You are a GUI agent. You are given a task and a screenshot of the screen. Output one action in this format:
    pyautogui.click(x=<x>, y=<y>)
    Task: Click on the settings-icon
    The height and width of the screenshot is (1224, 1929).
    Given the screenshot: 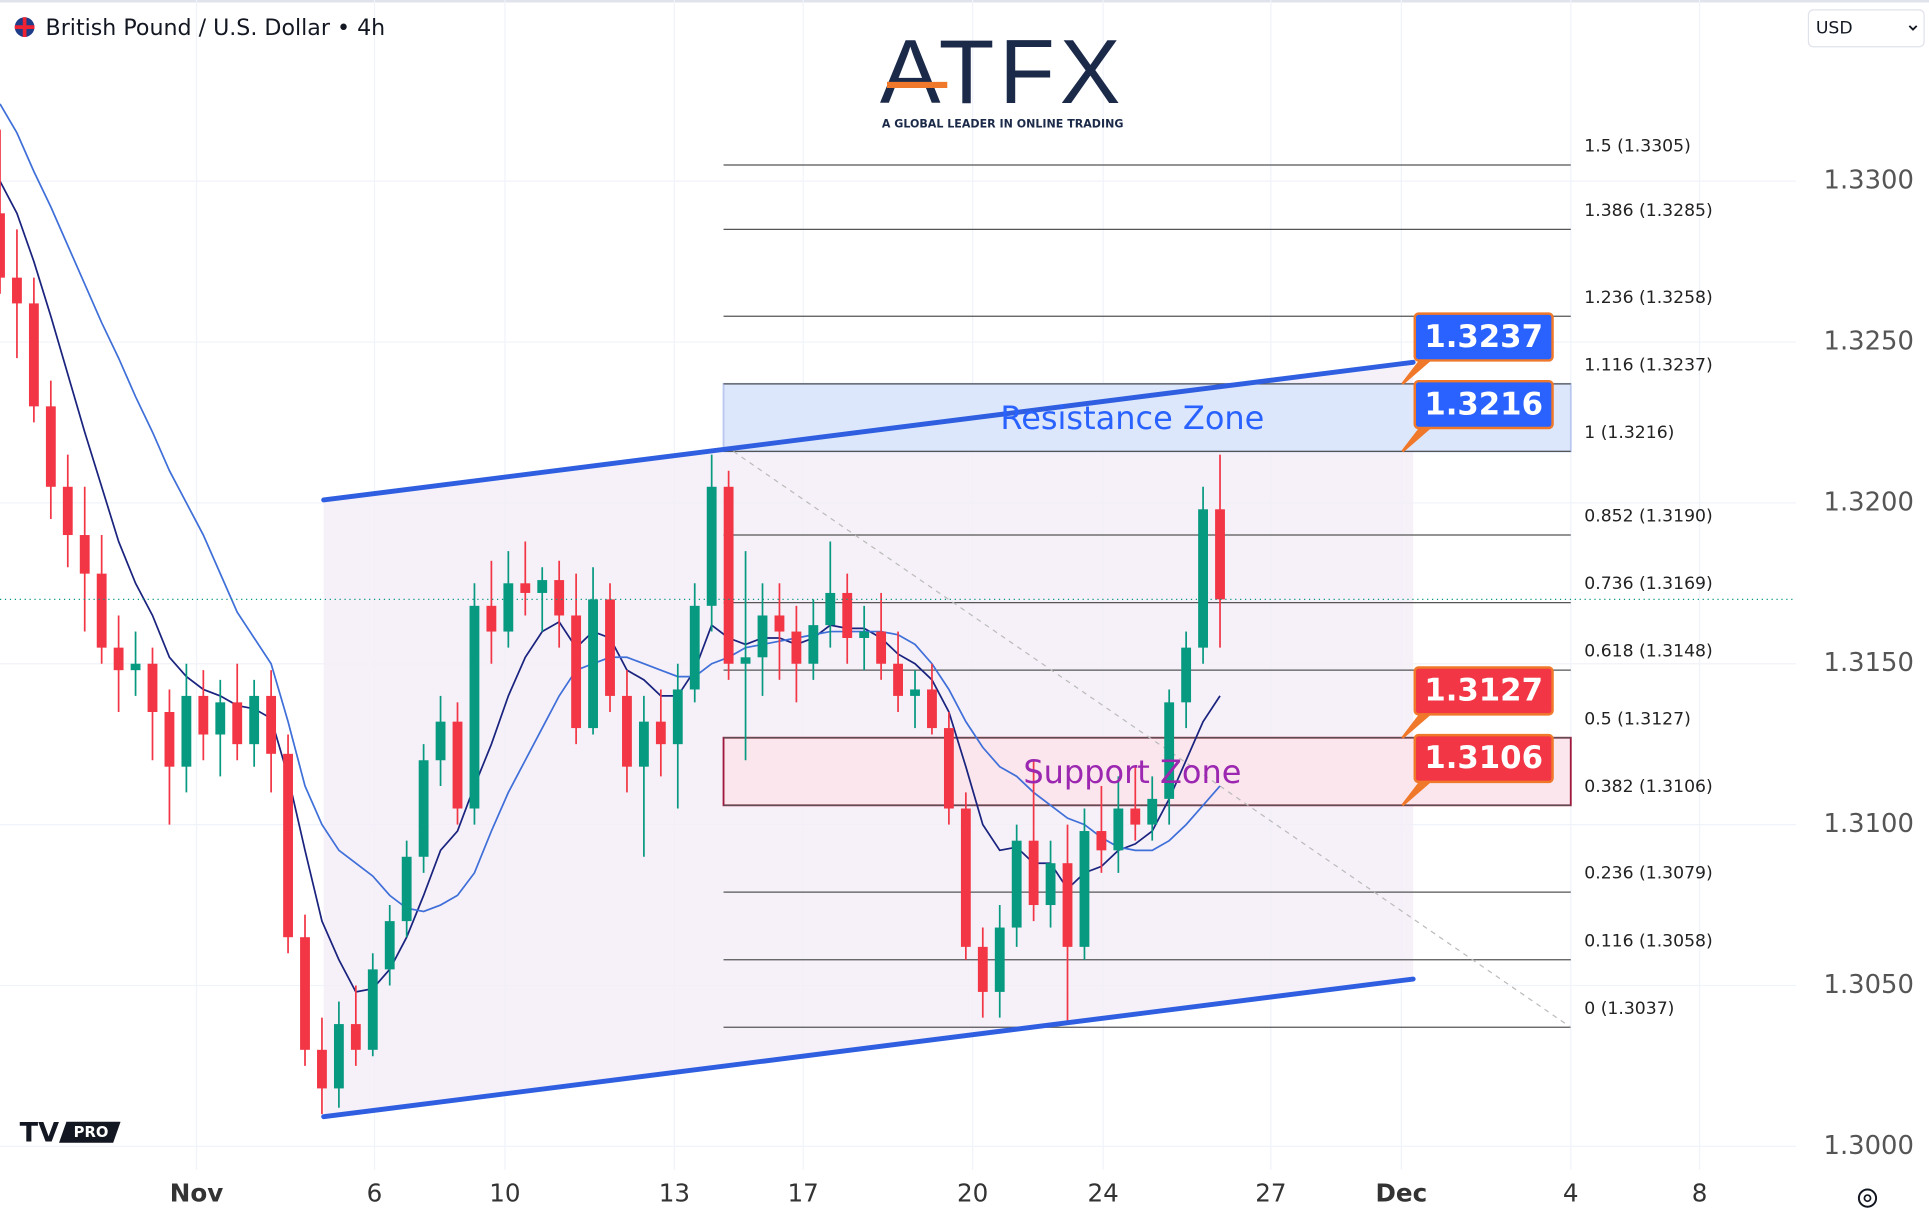 What is the action you would take?
    pyautogui.click(x=1867, y=1198)
    